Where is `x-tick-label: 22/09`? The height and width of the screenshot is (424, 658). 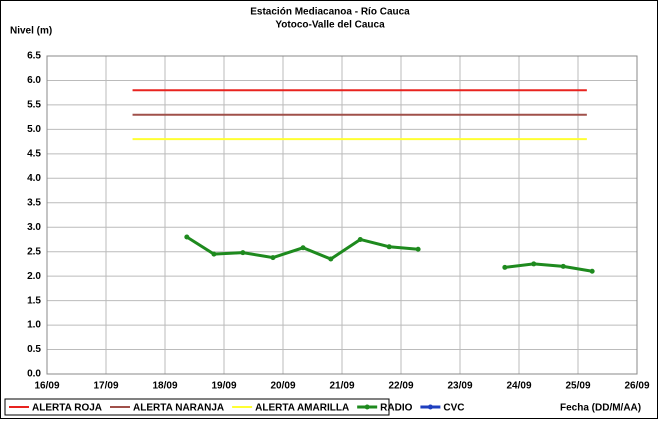
x-tick-label: 22/09 is located at coordinates (400, 386).